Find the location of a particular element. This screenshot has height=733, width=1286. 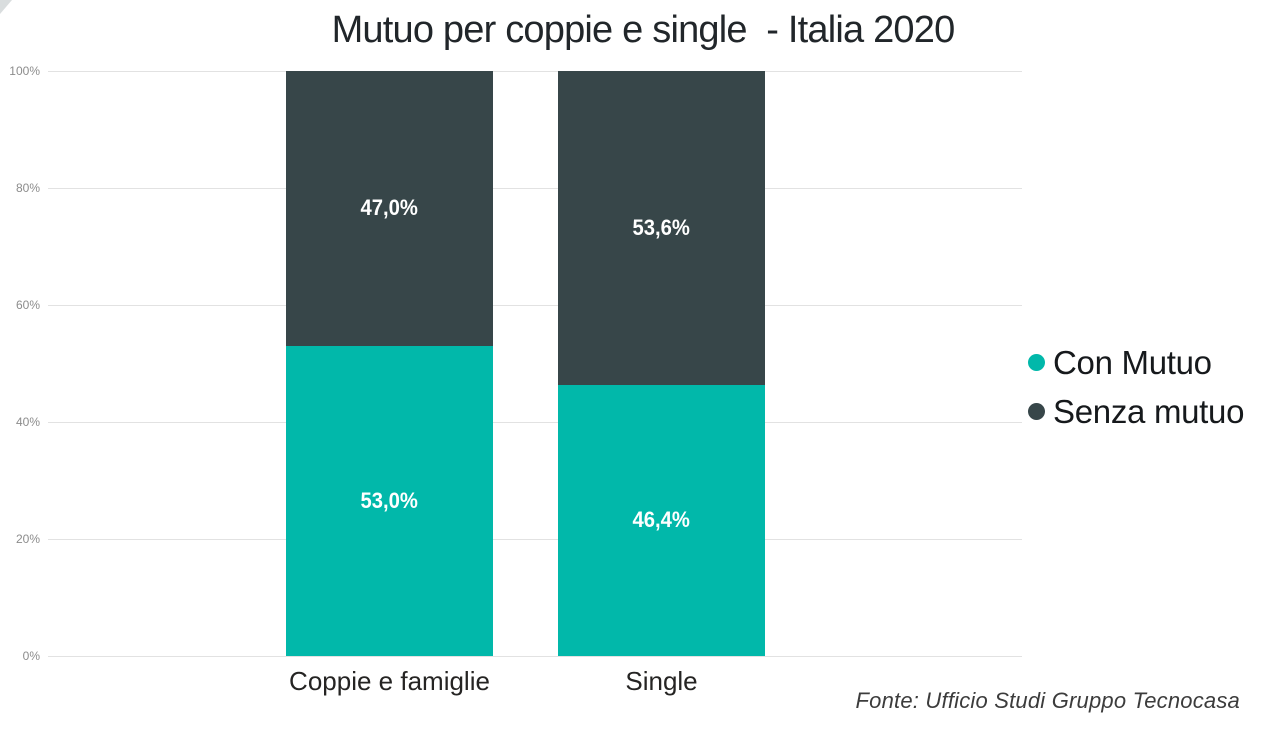

legend-item-senza-mutuo: Senza mutuo is located at coordinates (1136, 411).